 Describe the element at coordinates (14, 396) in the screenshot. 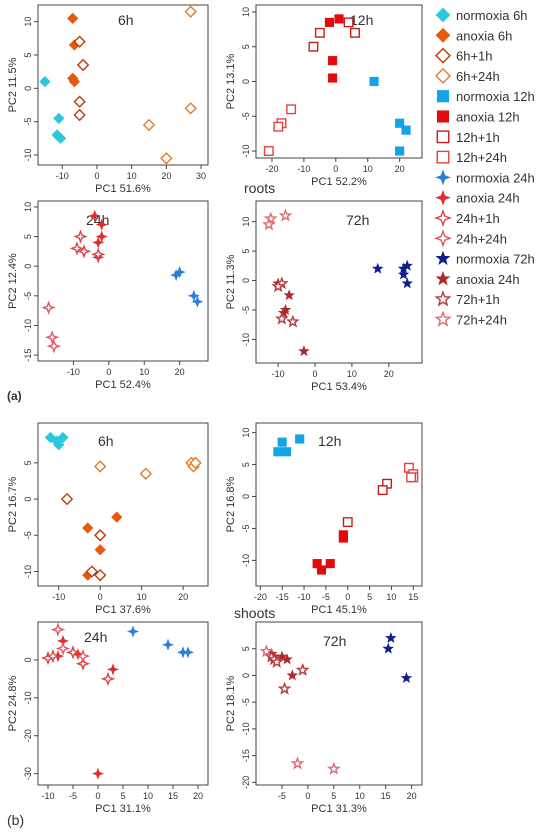

I see `panel-label-a: (a)` at that location.